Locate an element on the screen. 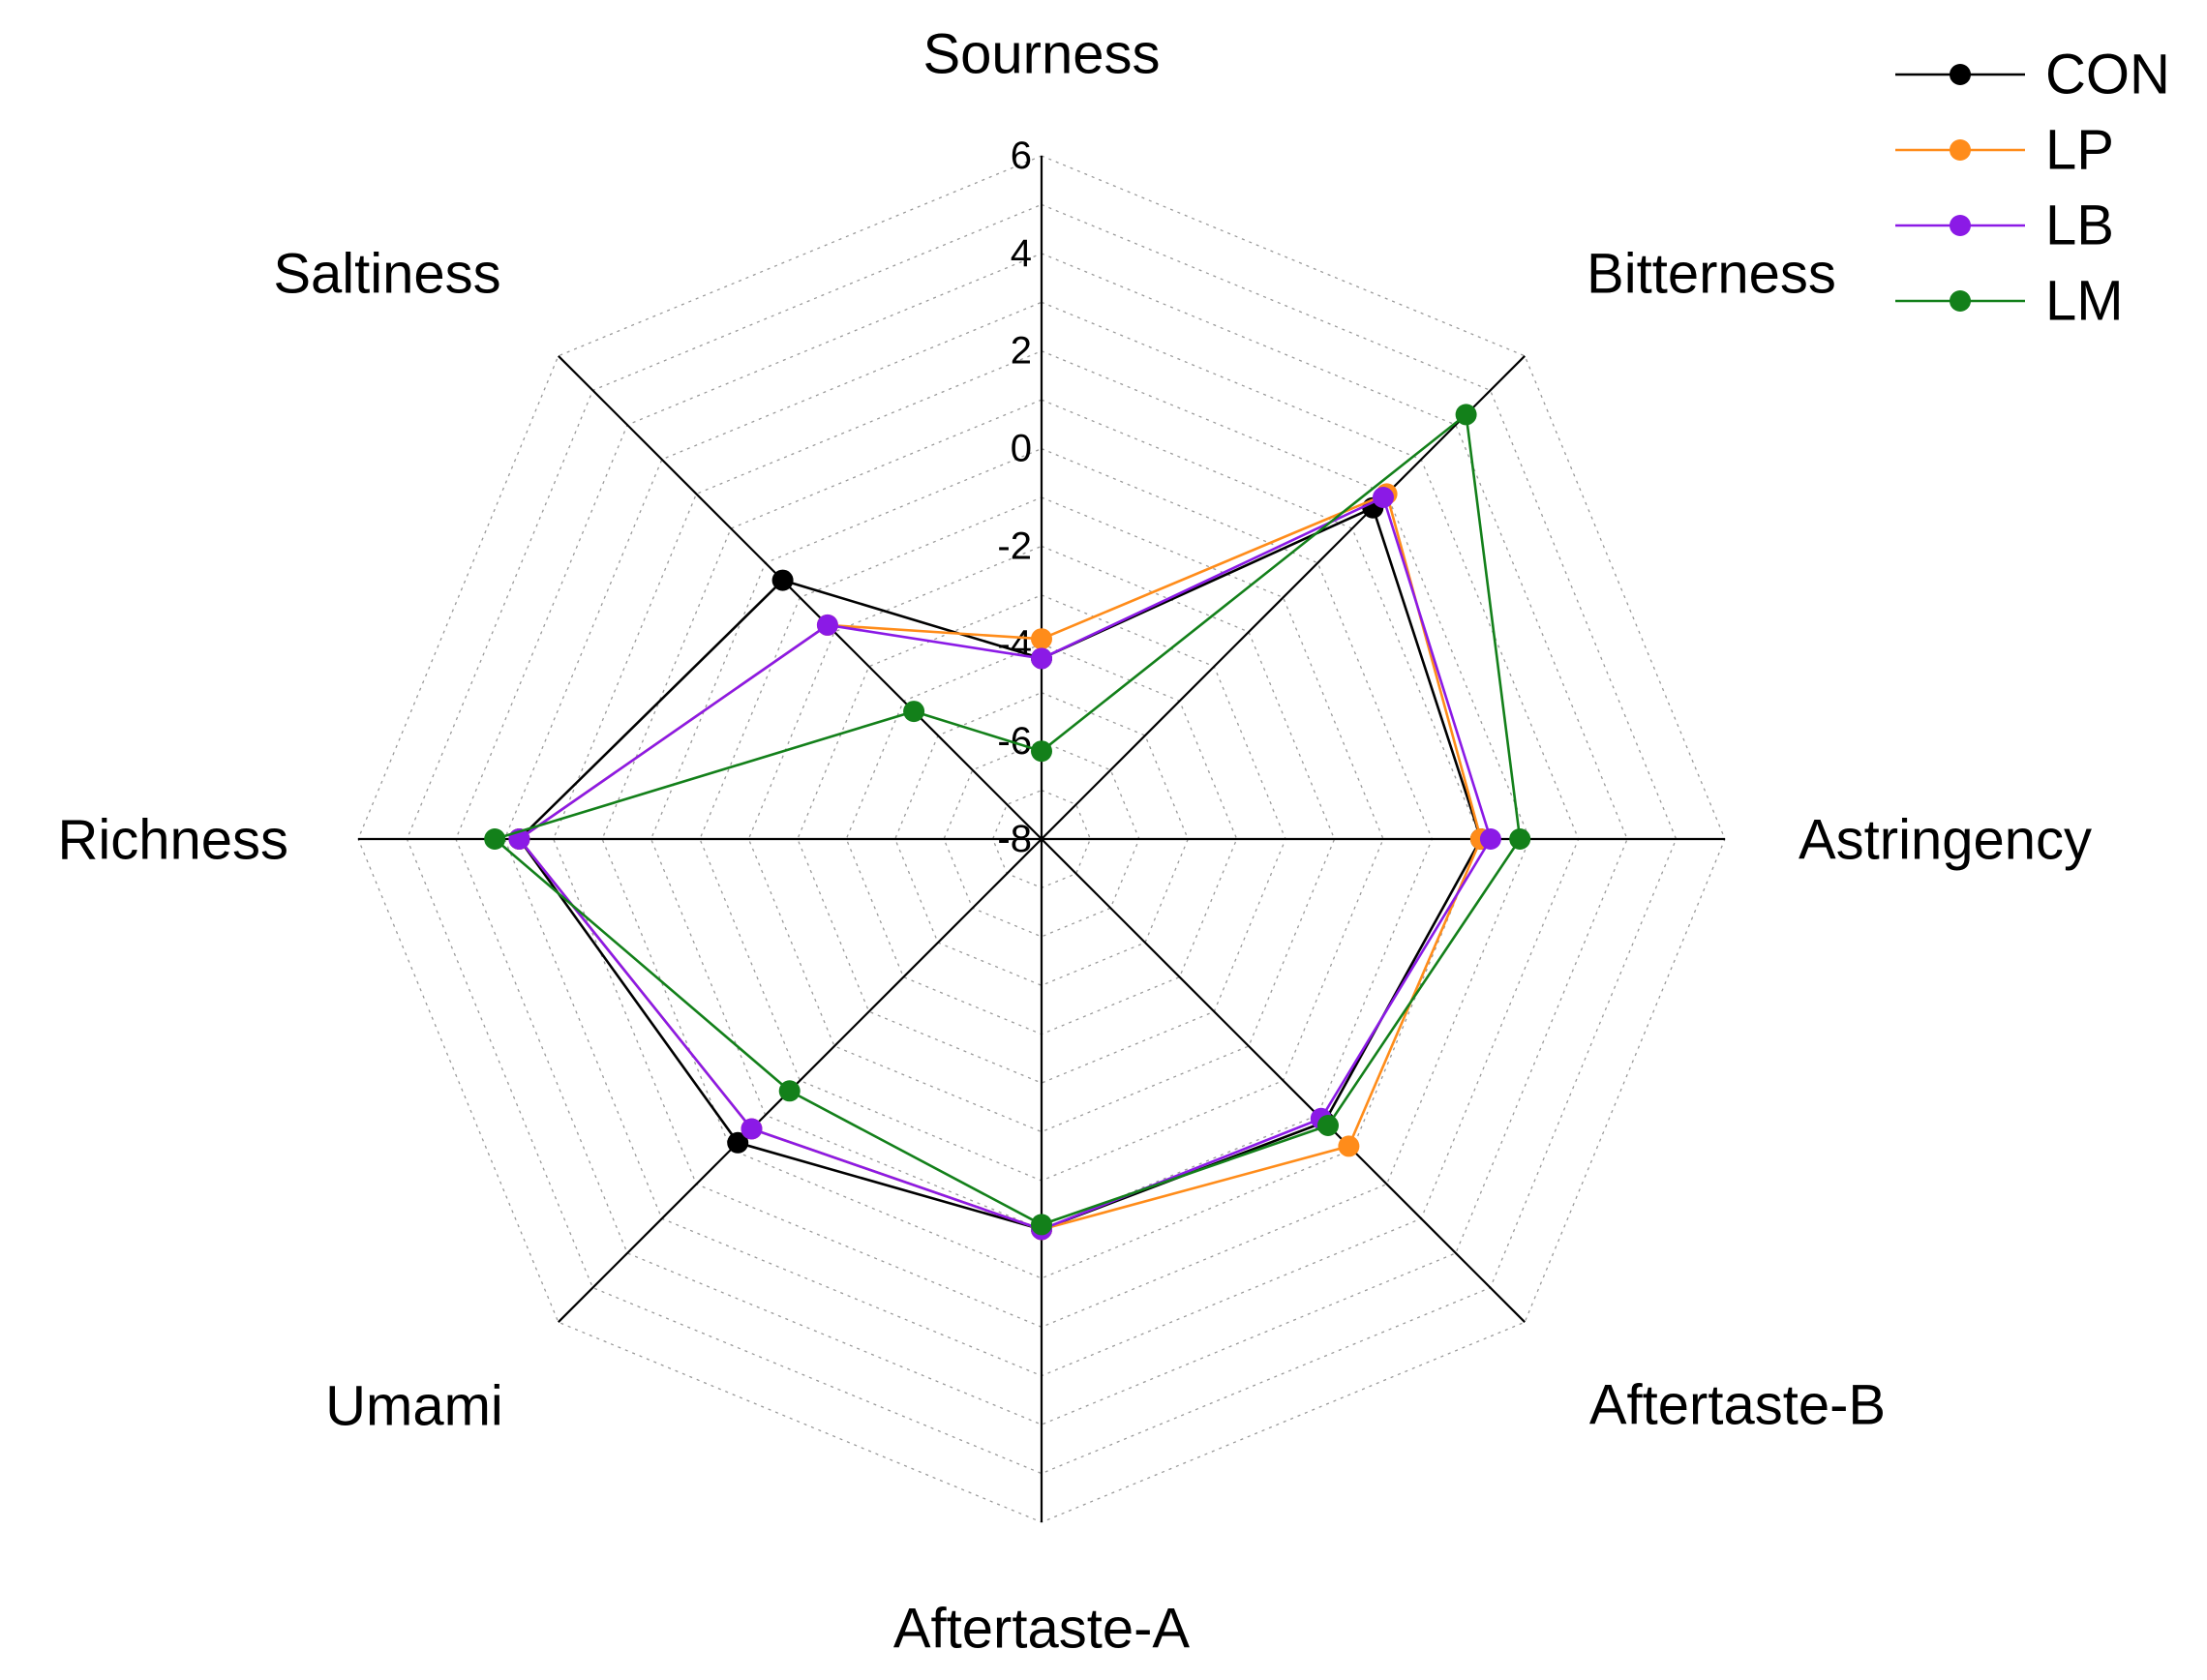 The image size is (2207, 1680). tick-label: 0 is located at coordinates (1021, 449).